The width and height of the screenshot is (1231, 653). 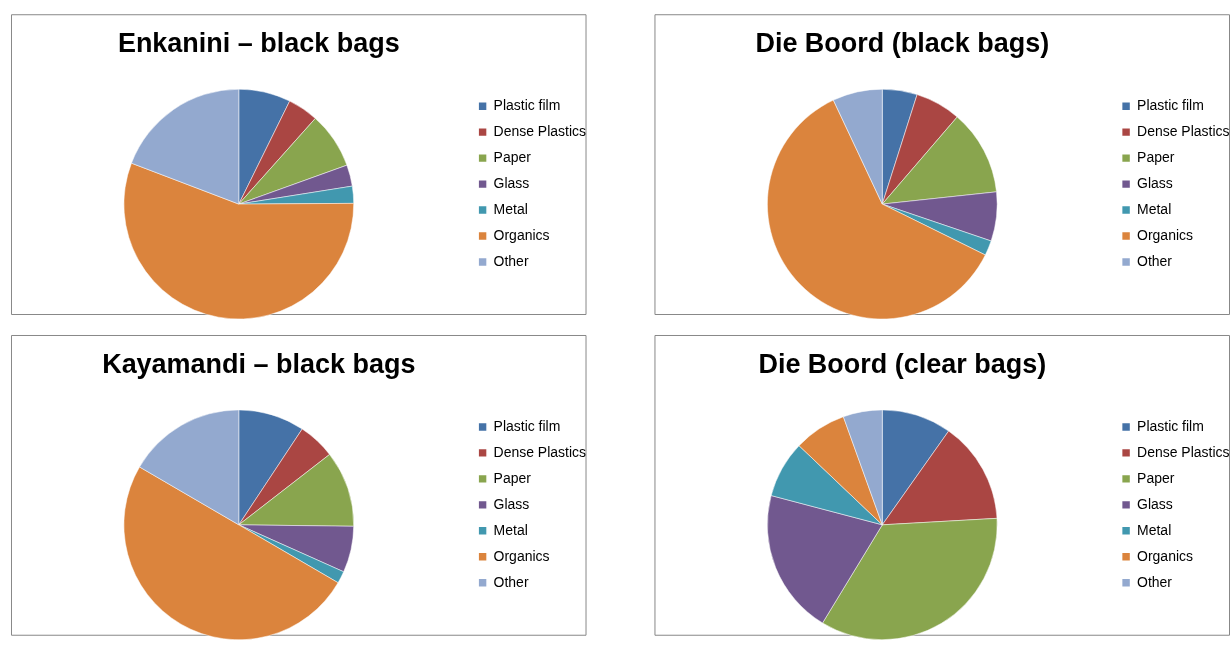 I want to click on chart-title: Kayamandi – black bags, so click(x=259, y=363).